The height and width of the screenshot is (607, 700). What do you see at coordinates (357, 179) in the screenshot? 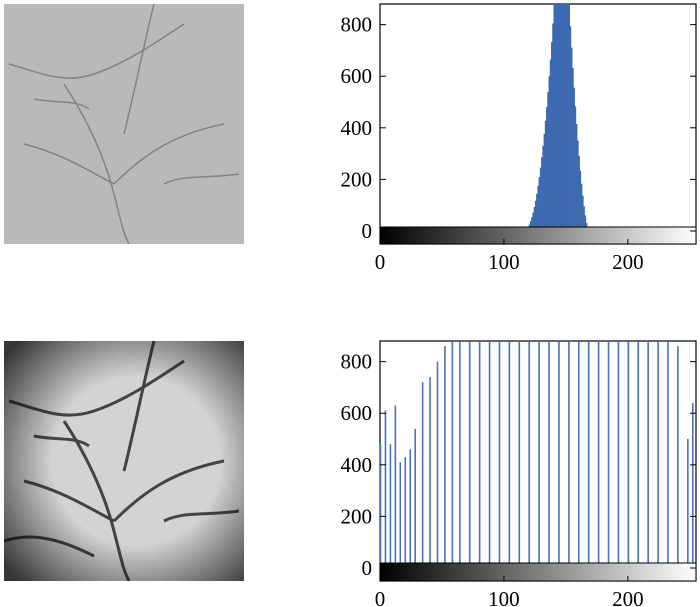
I see `top-ytick-label: 200` at bounding box center [357, 179].